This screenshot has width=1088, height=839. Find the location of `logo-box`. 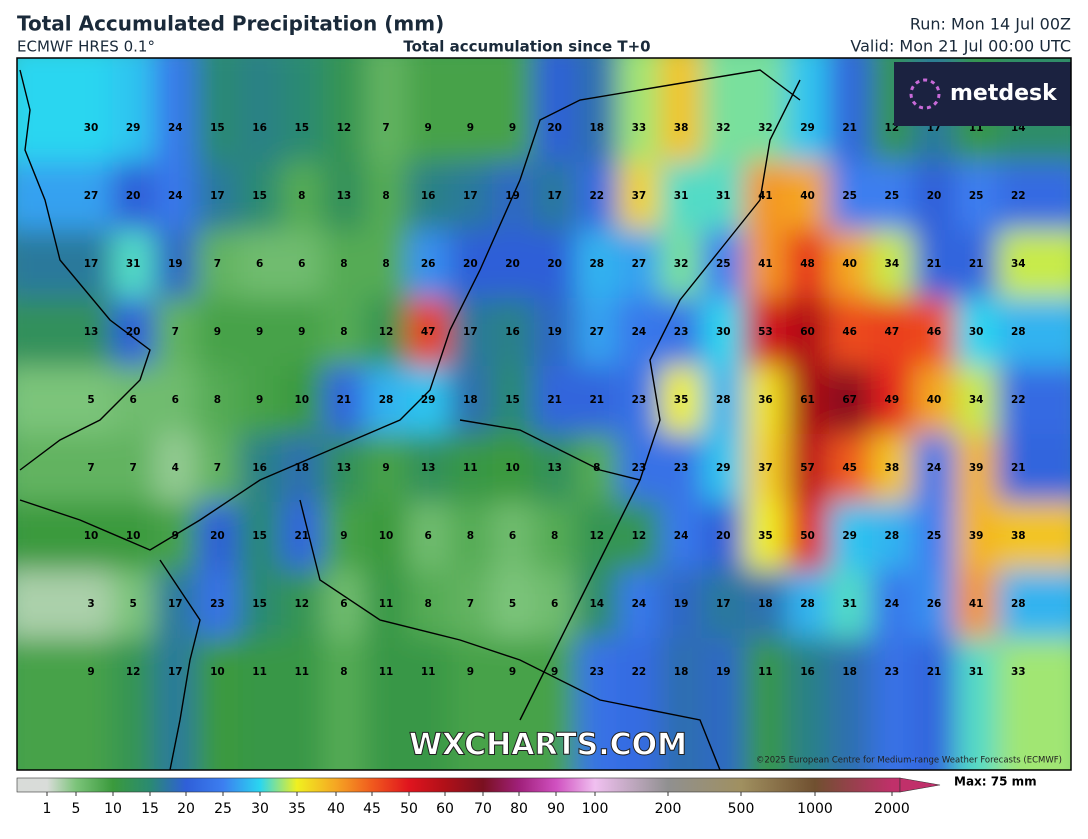

logo-box is located at coordinates (982, 94).